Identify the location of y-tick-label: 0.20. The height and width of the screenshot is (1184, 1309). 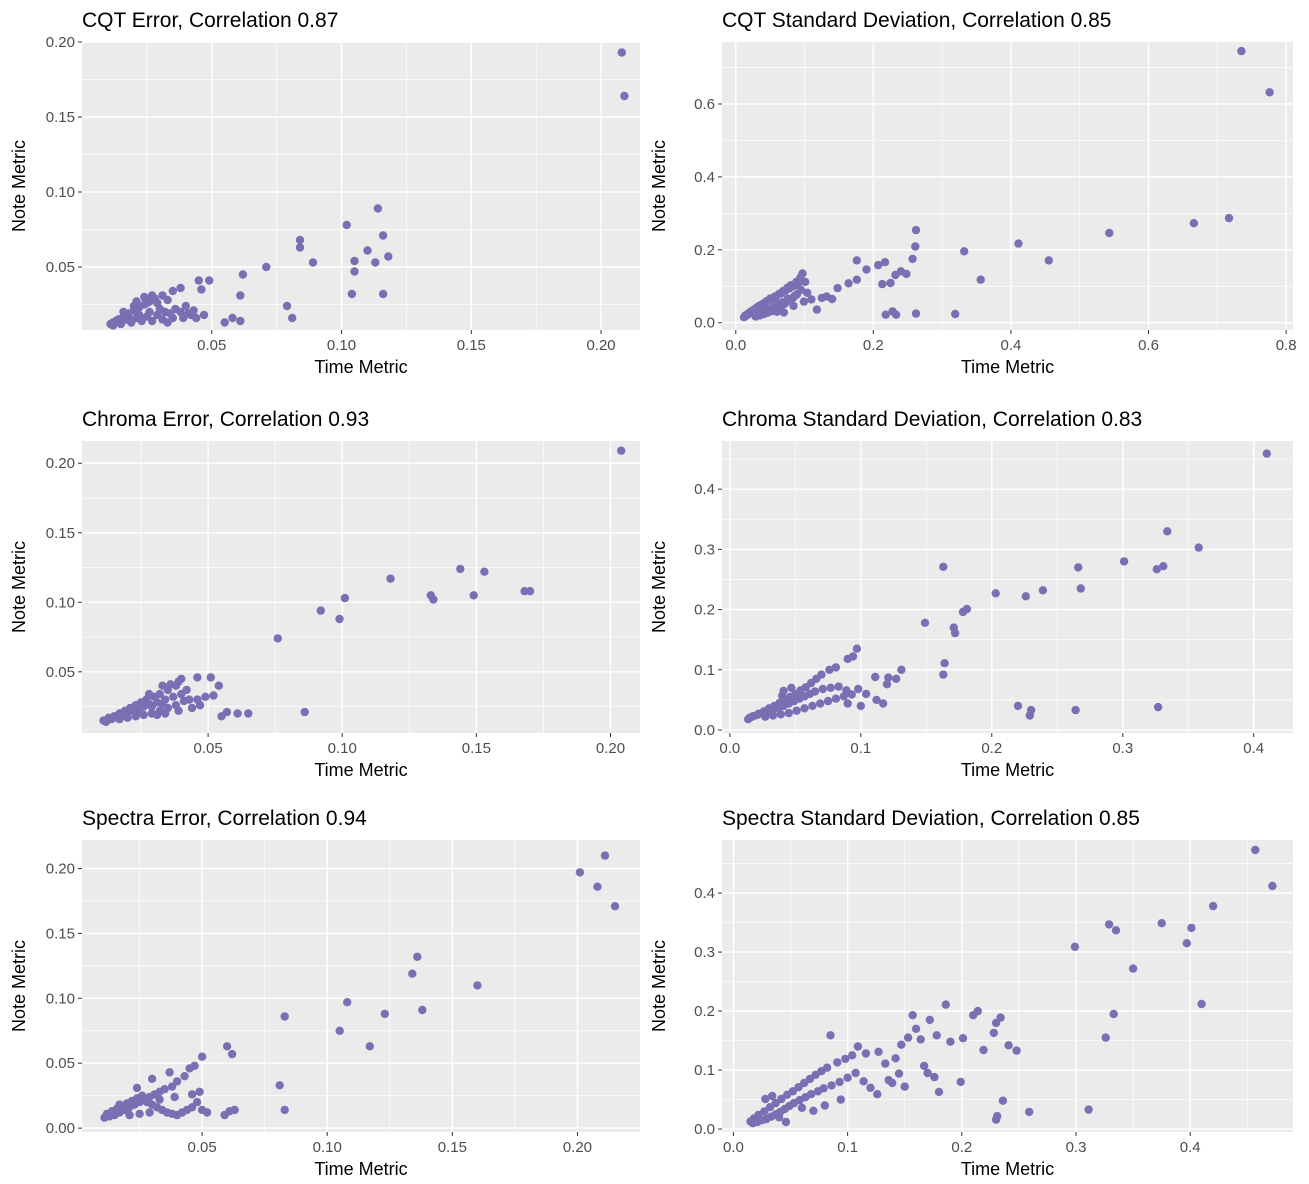
(60, 463).